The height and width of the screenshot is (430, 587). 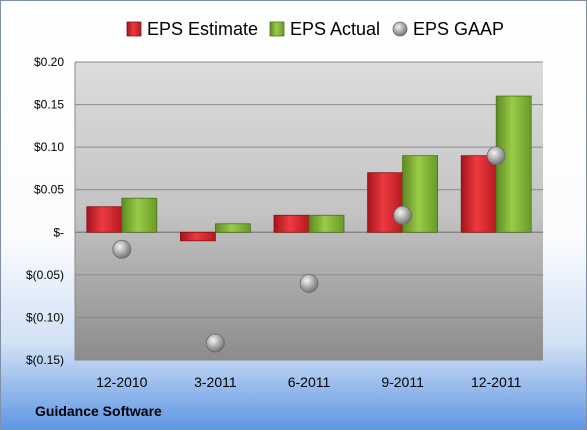 What do you see at coordinates (49, 62) in the screenshot?
I see `y-tick-label: $0.20` at bounding box center [49, 62].